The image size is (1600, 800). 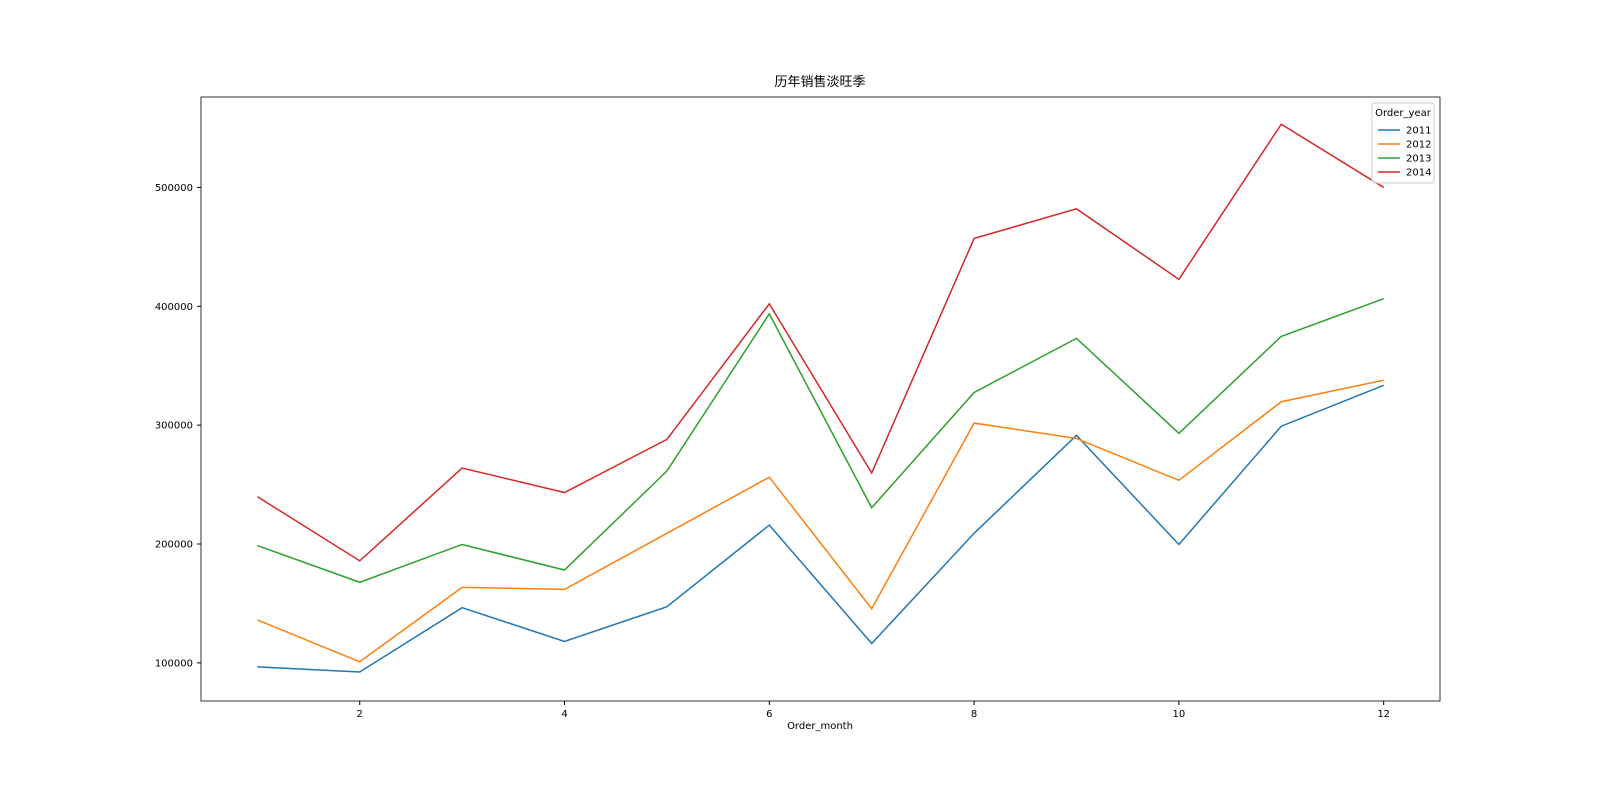 I want to click on legend-title: Order_year, so click(x=1403, y=113).